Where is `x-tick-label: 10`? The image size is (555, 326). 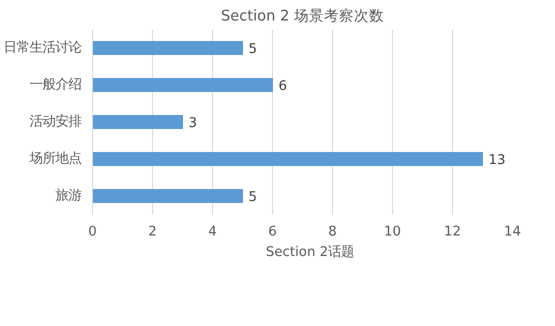 x-tick-label: 10 is located at coordinates (392, 232).